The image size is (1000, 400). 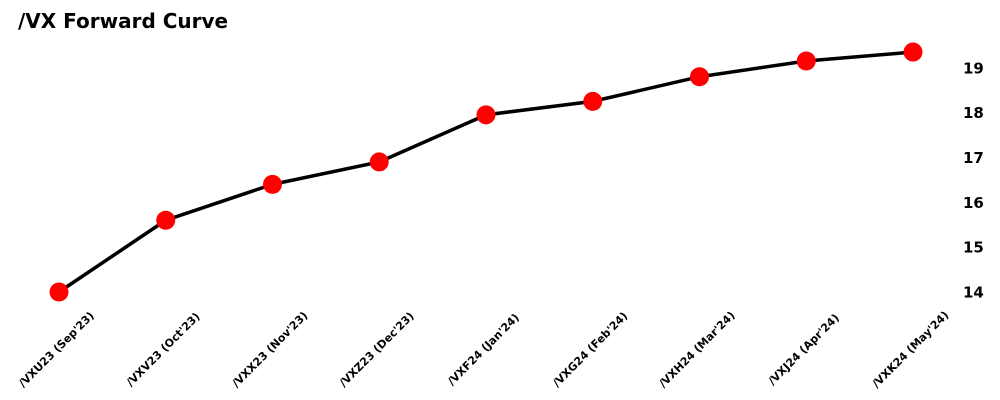 What do you see at coordinates (973, 203) in the screenshot?
I see `y-tick-label: 16` at bounding box center [973, 203].